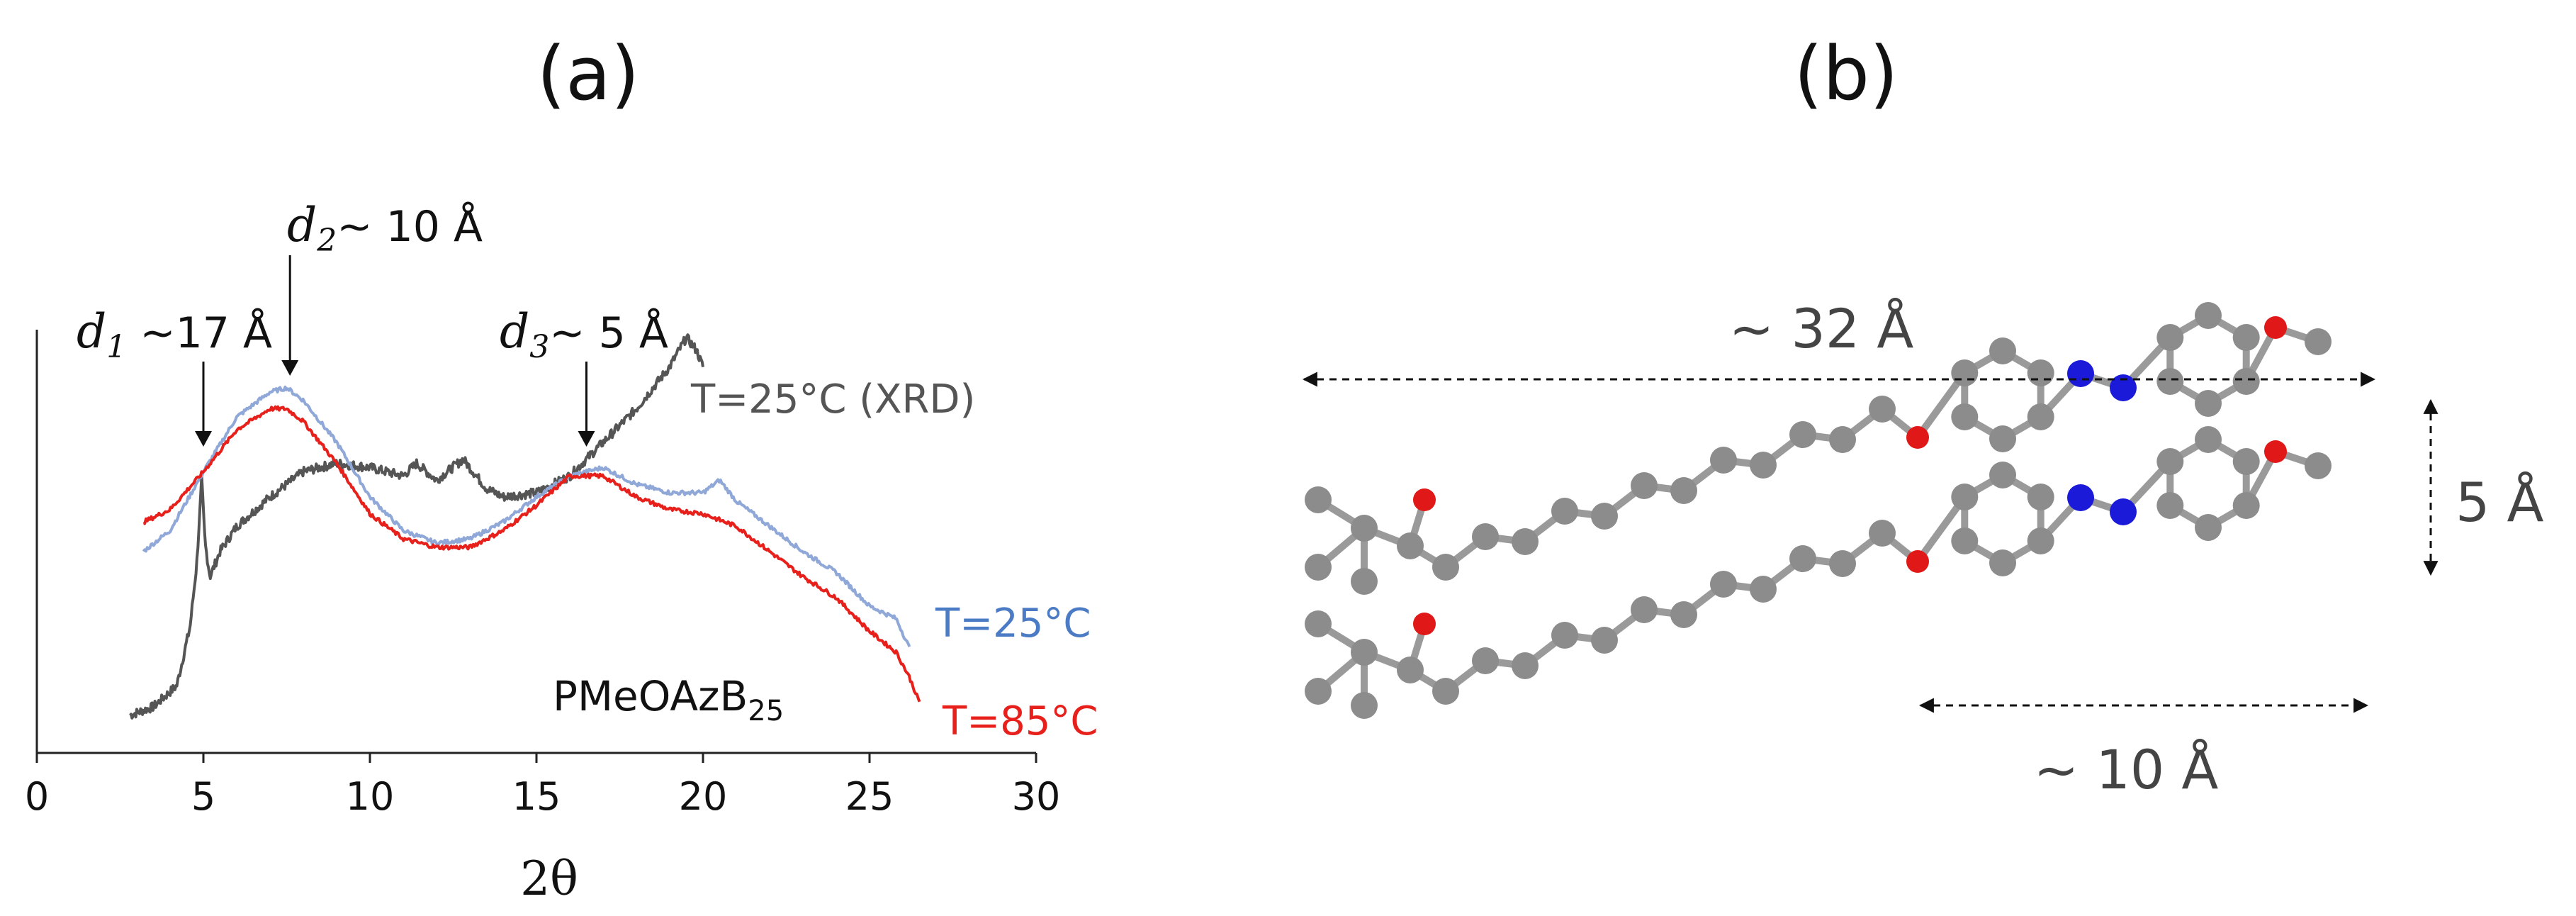  I want to click on label-xrd: T=25°C (XRD), so click(832, 400).